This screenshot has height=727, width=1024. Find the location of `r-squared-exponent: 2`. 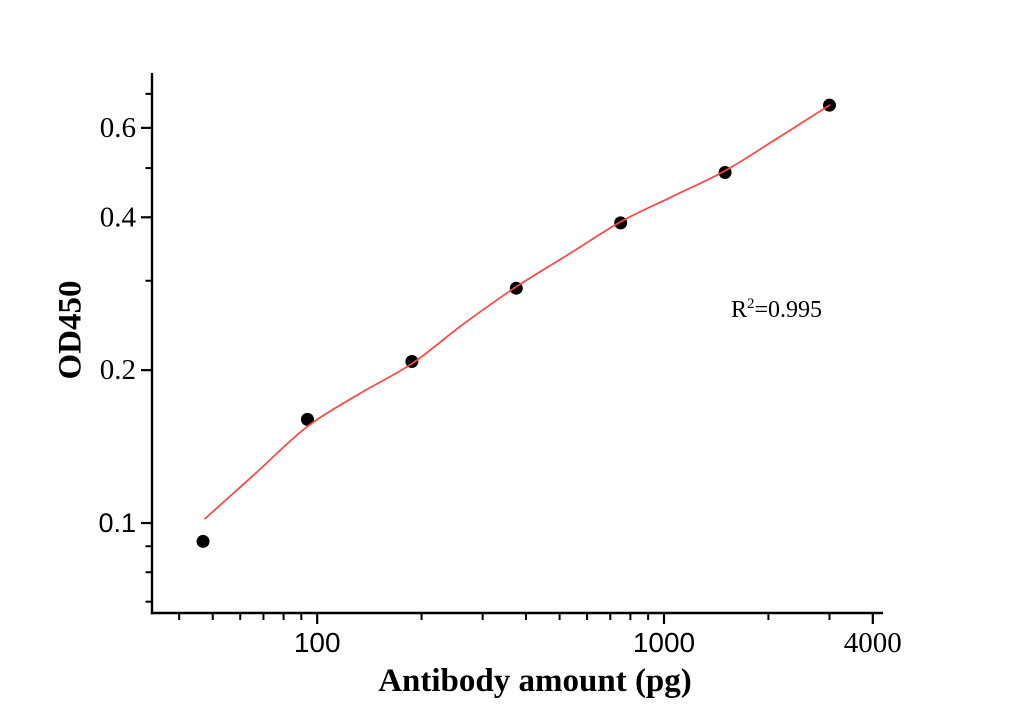

r-squared-exponent: 2 is located at coordinates (751, 304).